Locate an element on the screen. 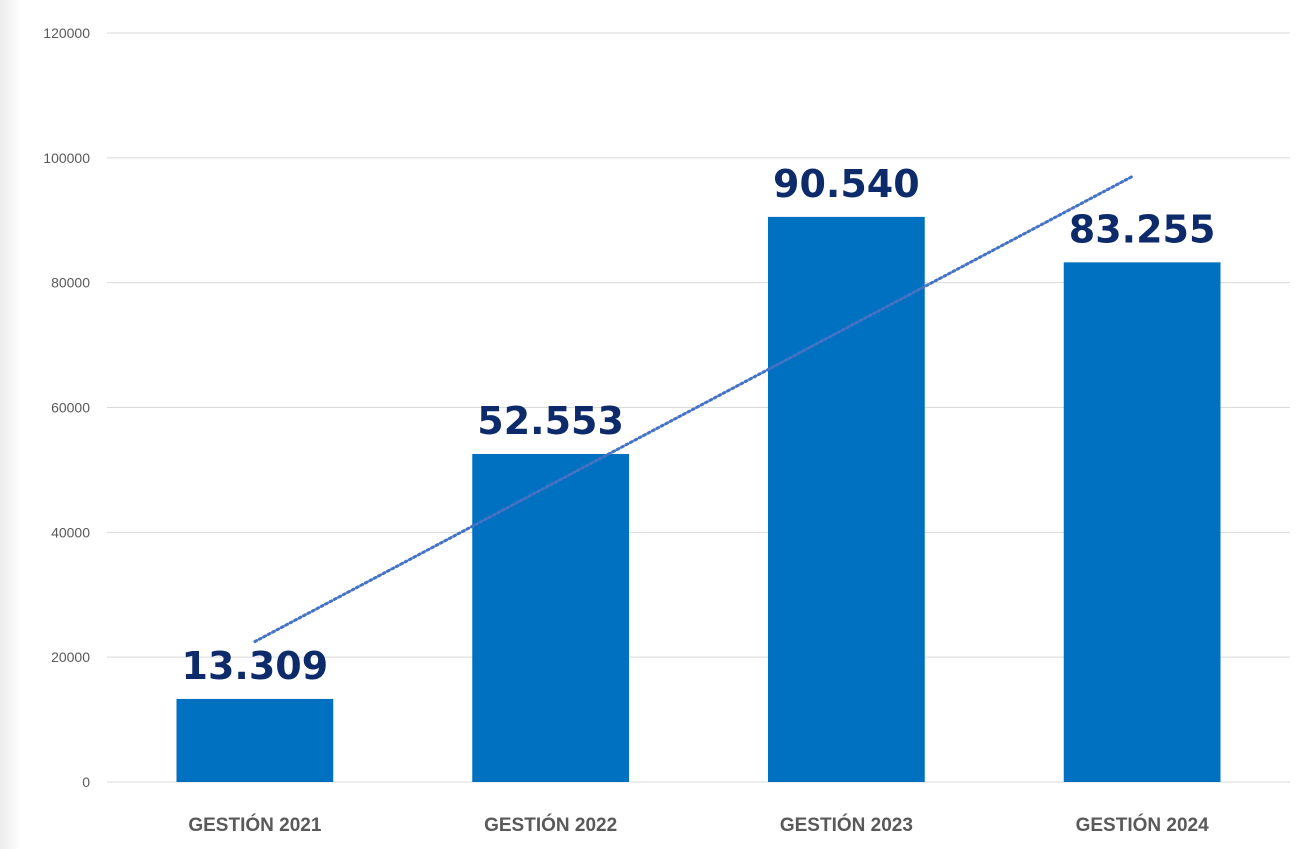  y-tick-label: 100000 is located at coordinates (66, 158).